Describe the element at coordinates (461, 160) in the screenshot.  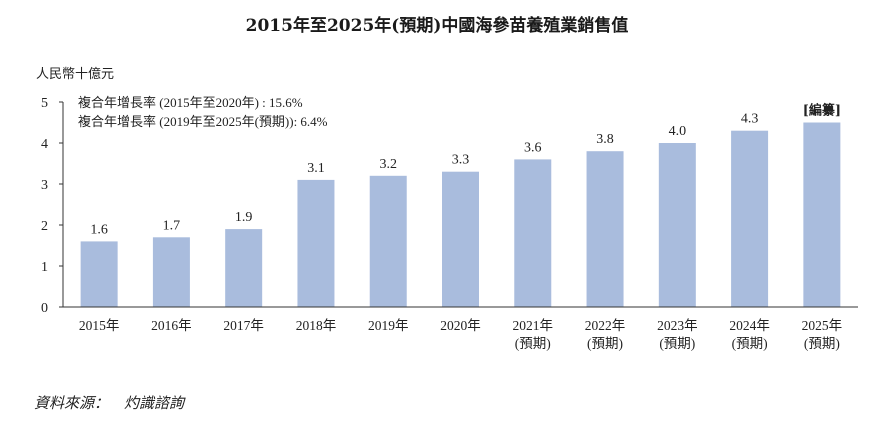
I see `bar-value-label: 3.3` at that location.